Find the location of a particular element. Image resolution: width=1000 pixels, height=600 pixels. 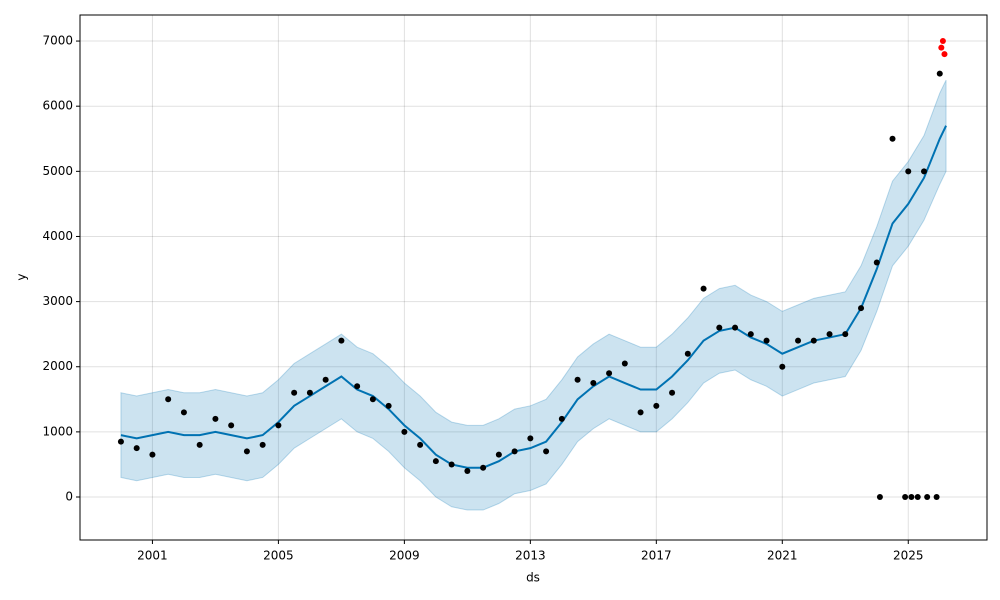

x-tick-label: 2009 is located at coordinates (404, 556).